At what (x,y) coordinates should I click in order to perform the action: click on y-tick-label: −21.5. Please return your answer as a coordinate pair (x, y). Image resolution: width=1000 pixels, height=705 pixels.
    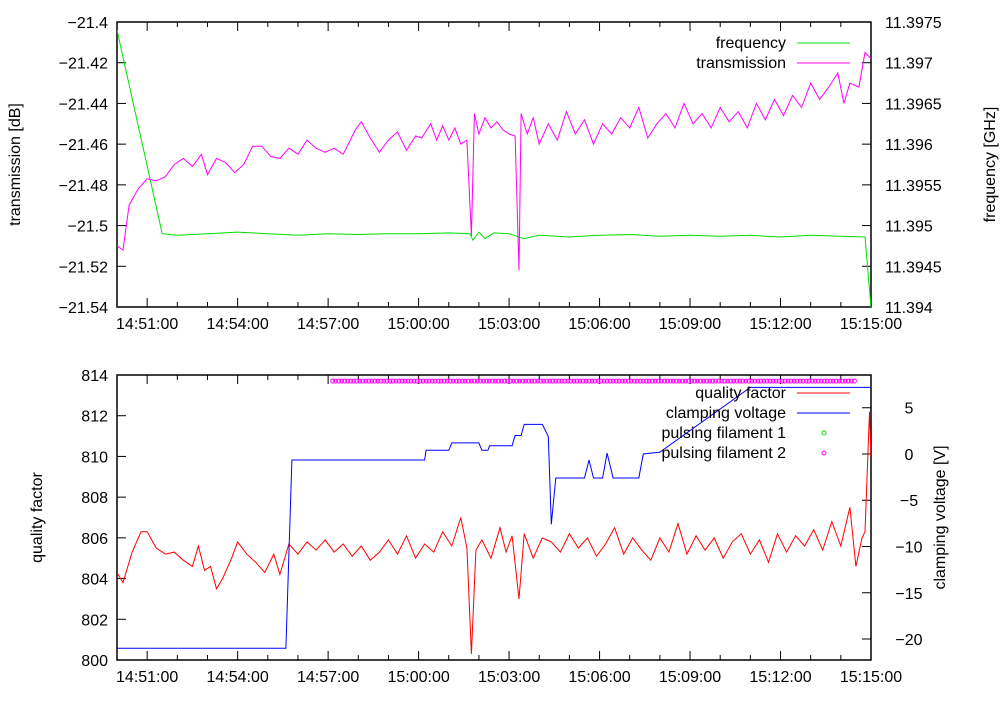
    Looking at the image, I should click on (88, 227).